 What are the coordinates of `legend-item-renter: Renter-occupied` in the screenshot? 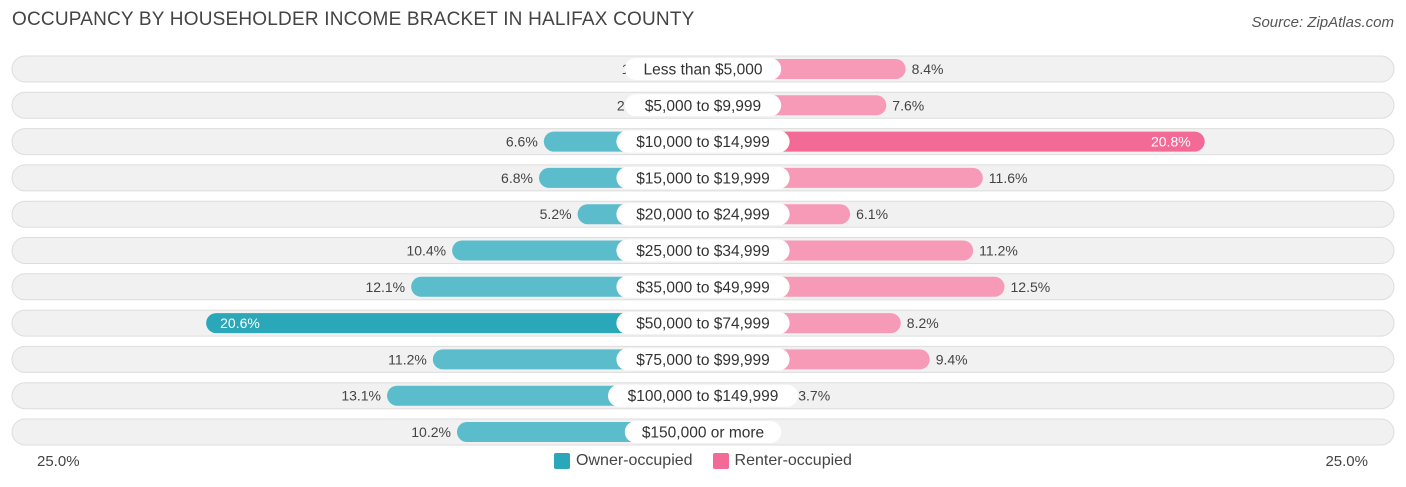 It's located at (782, 461).